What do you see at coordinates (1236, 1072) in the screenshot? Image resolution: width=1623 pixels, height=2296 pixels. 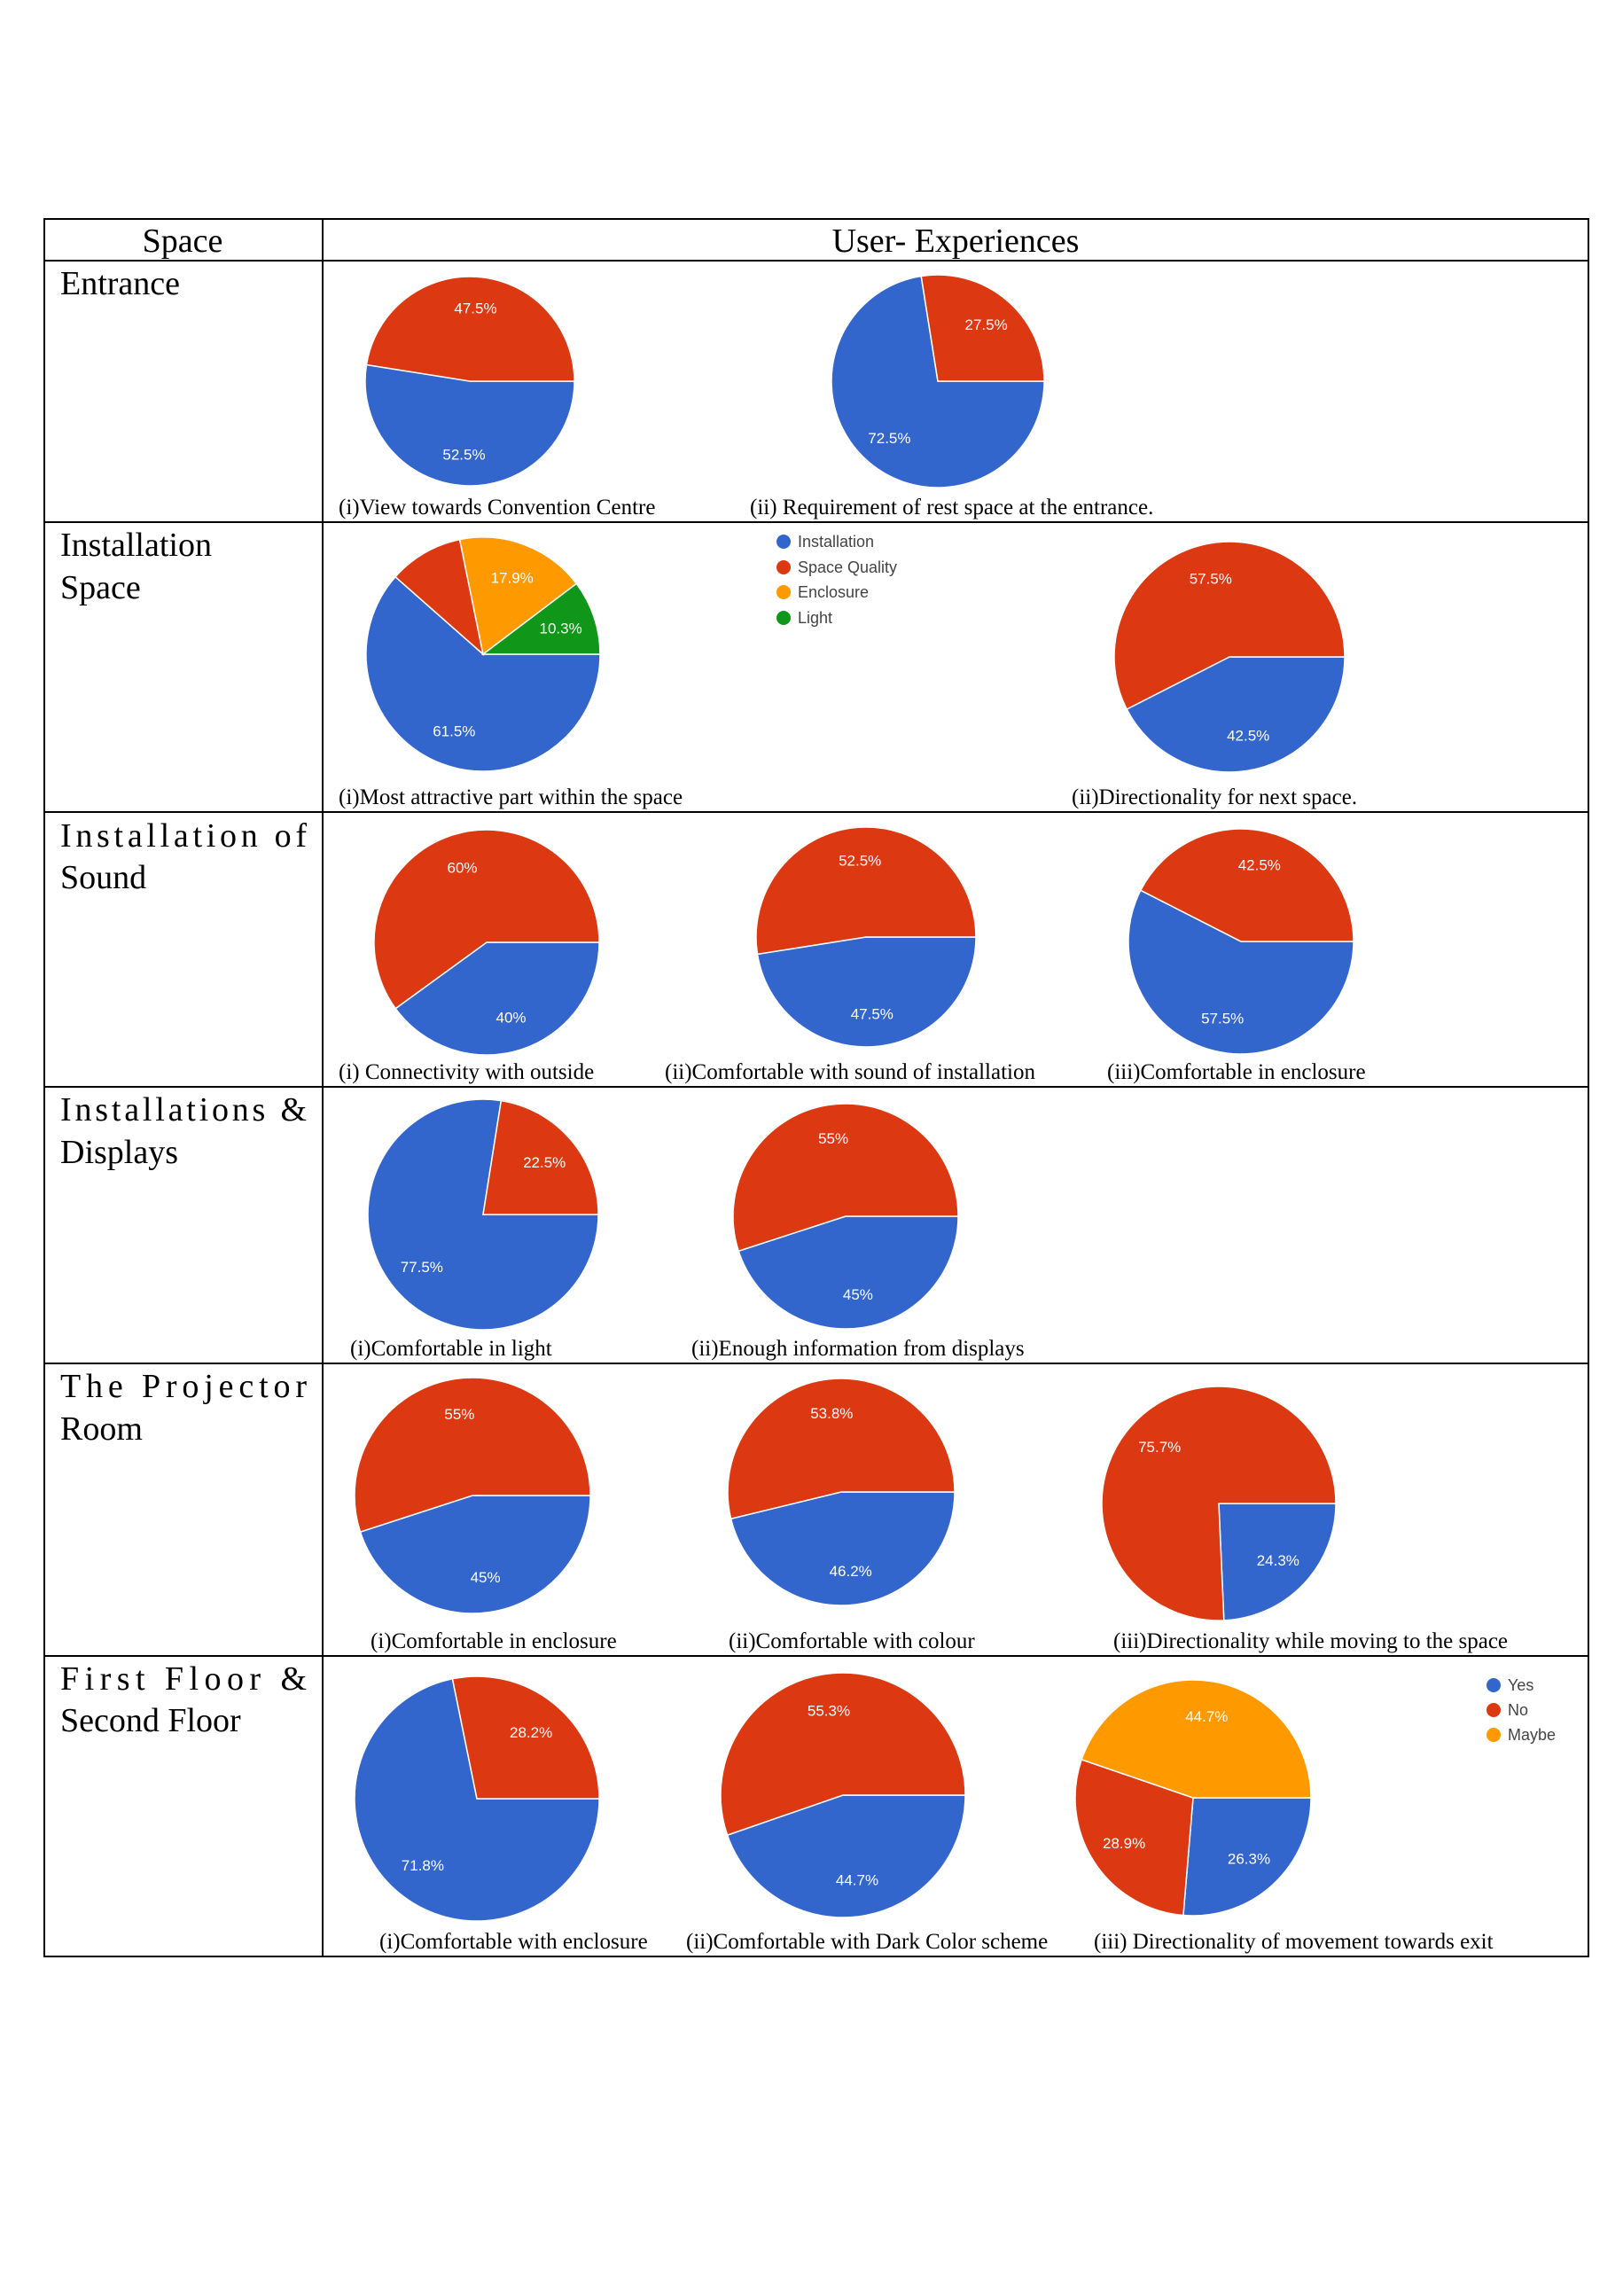 I see `caption-comfortable-enclosure-sound: (iii)Comfortable in enclosure` at bounding box center [1236, 1072].